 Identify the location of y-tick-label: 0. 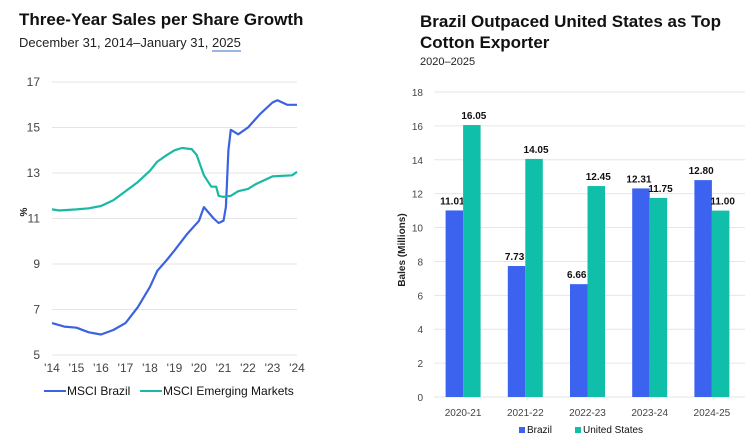
(420, 398).